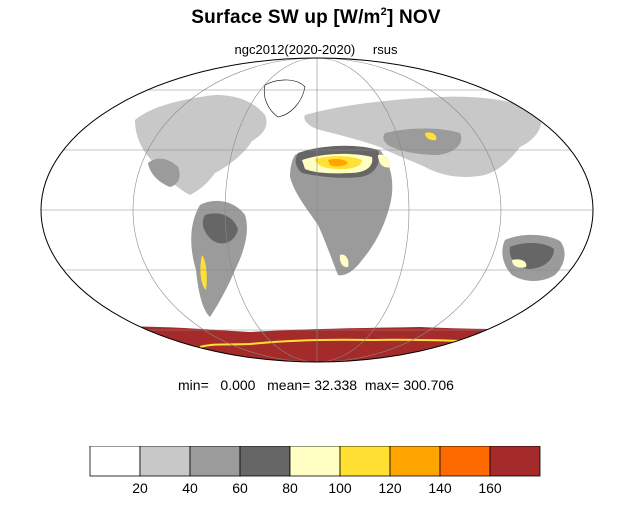  I want to click on colorbar-tick-label: 160, so click(490, 488).